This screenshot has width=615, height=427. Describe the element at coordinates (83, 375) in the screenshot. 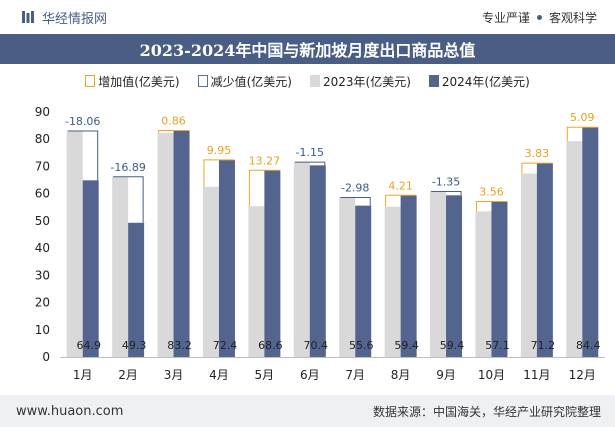

I see `x-tick-label-1: 1月` at that location.